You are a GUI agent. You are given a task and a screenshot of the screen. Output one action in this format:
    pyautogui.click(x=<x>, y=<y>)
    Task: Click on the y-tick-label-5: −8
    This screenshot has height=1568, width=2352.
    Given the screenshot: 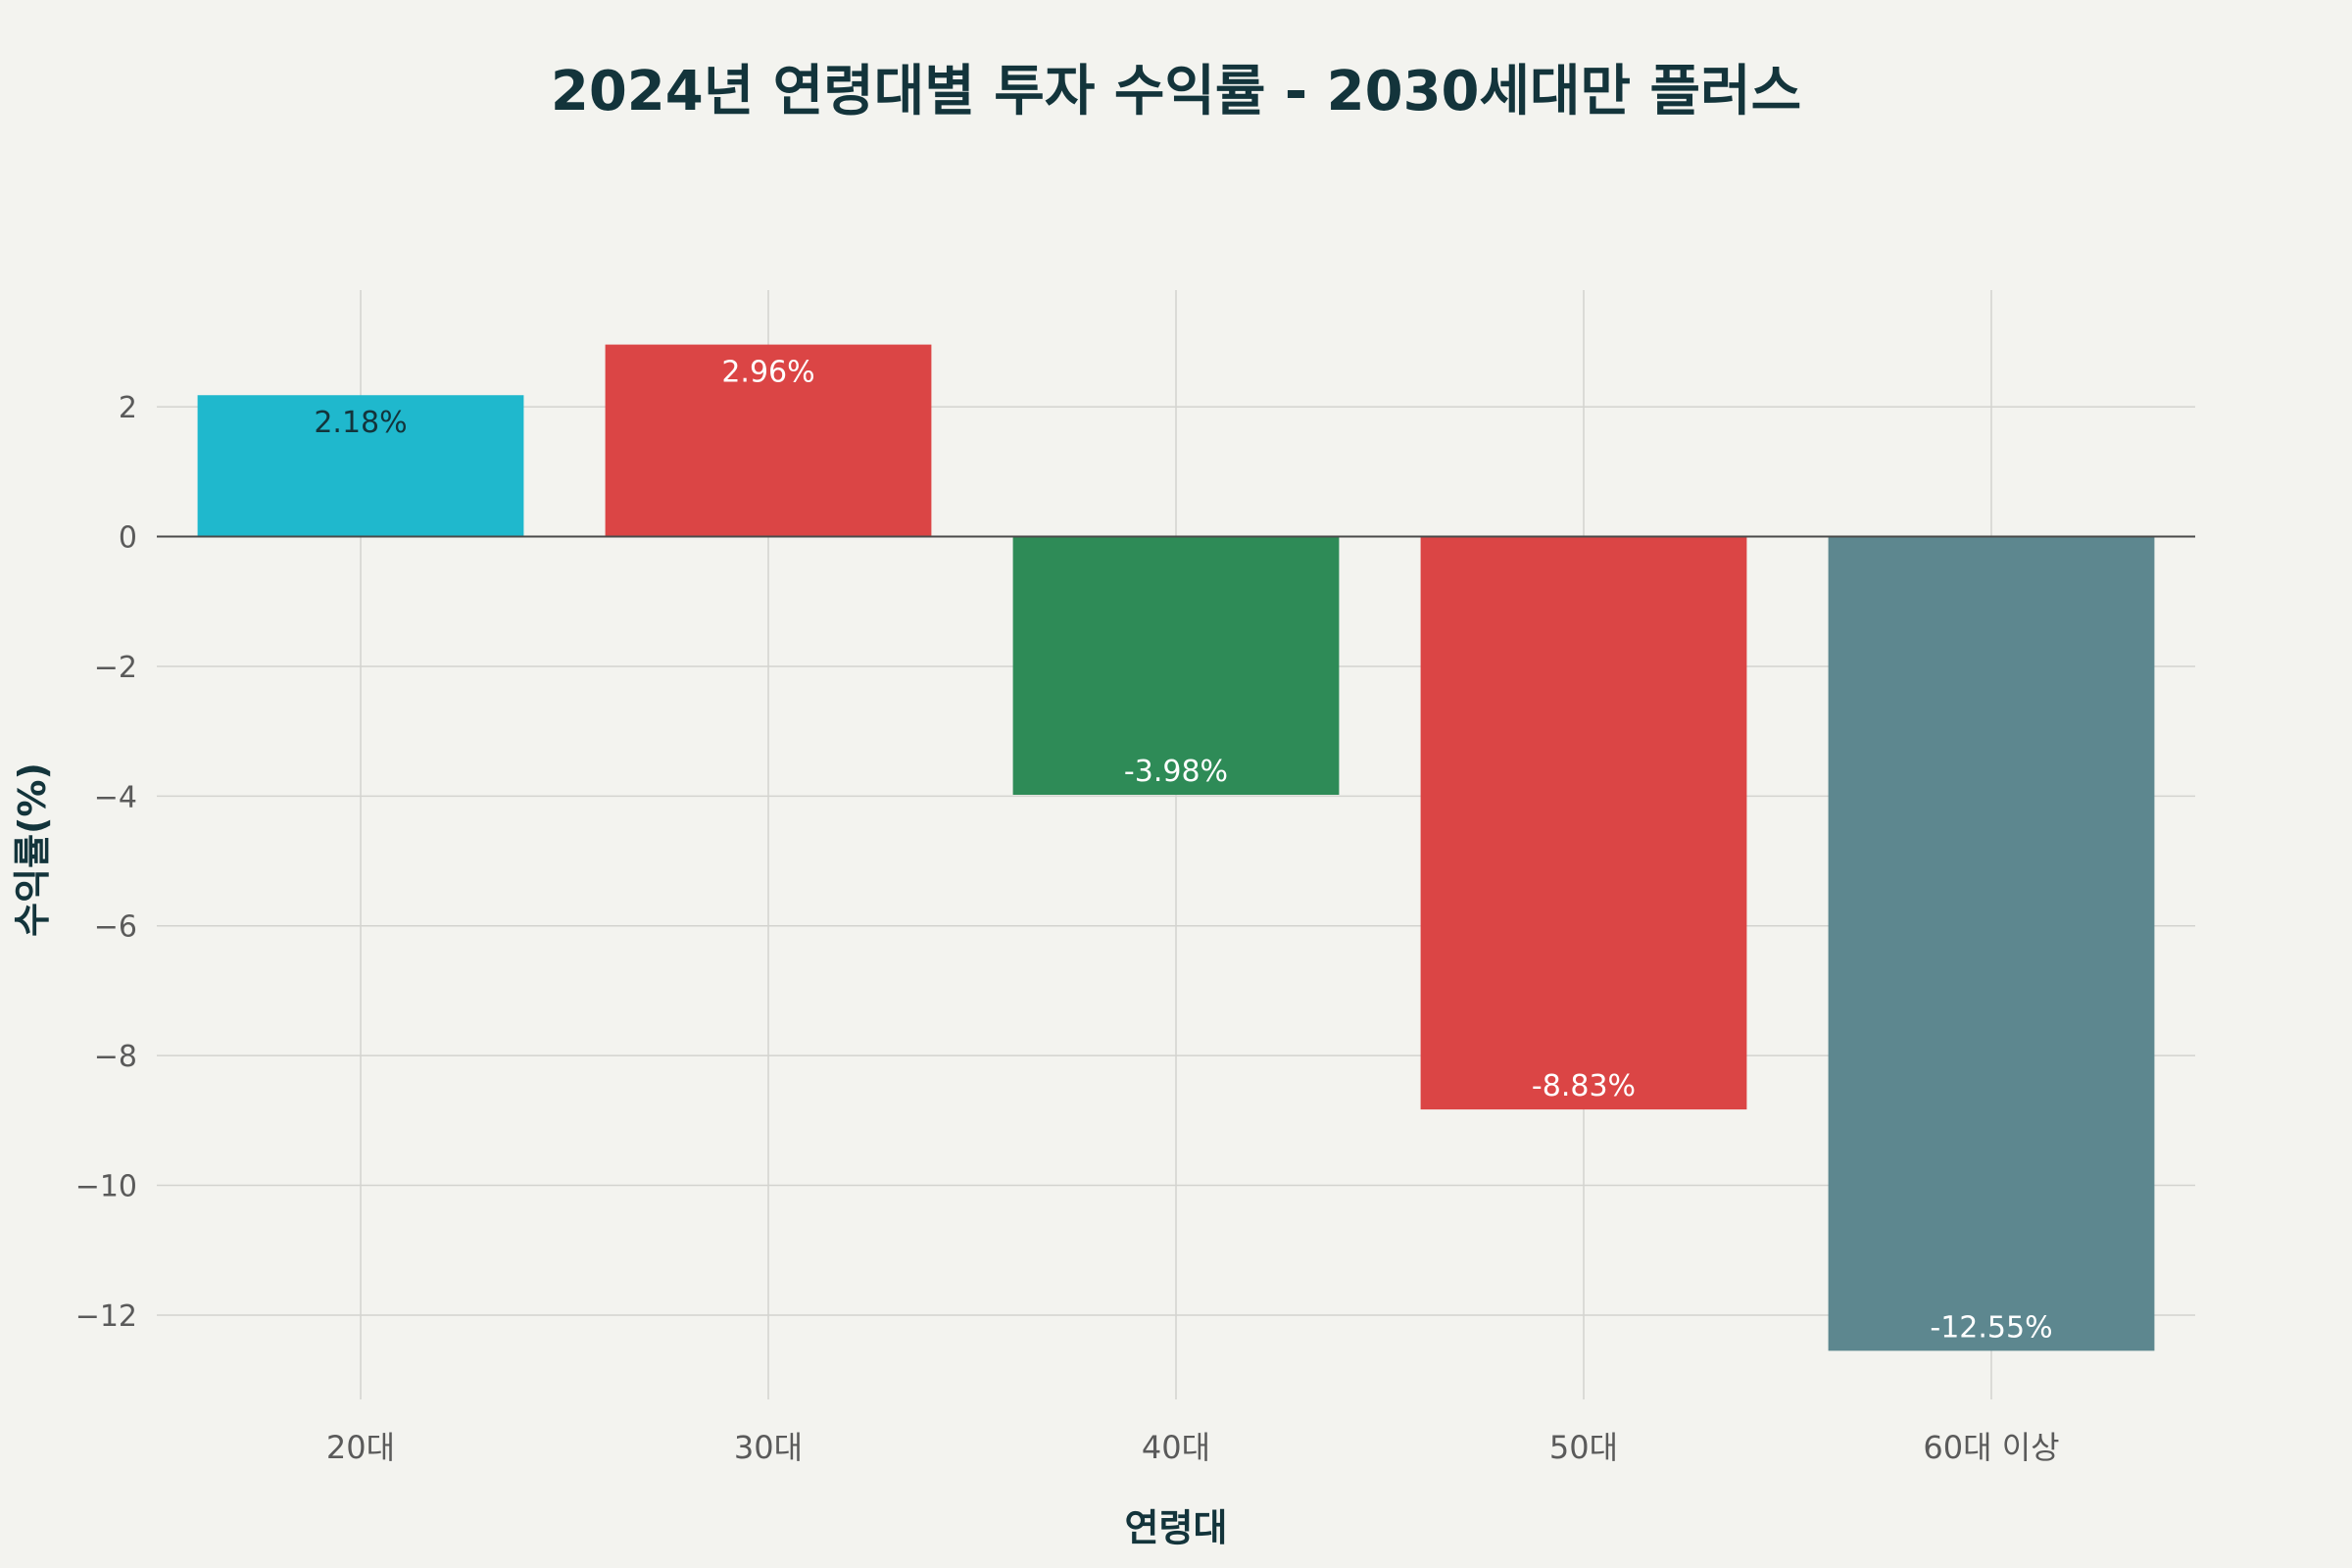 What is the action you would take?
    pyautogui.click(x=115, y=1057)
    